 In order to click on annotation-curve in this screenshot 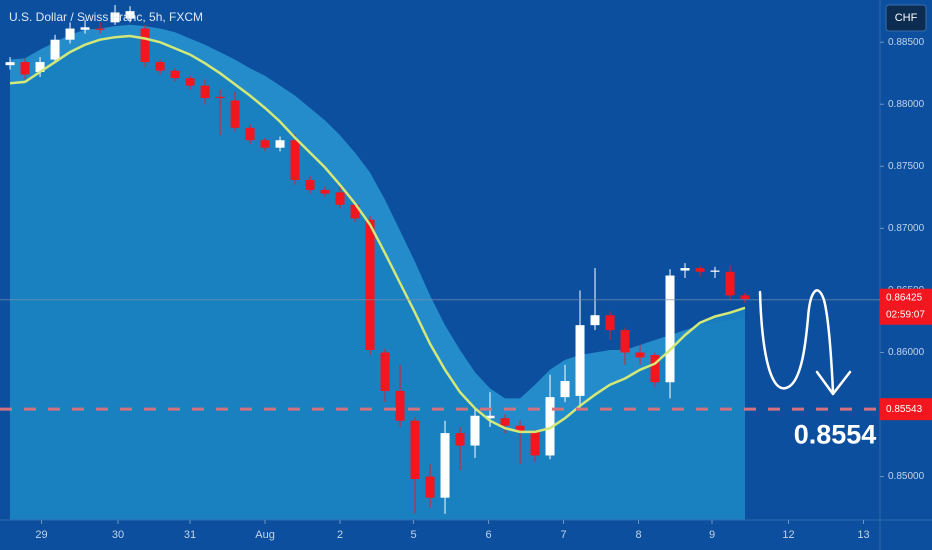, I will do `click(796, 341)`.